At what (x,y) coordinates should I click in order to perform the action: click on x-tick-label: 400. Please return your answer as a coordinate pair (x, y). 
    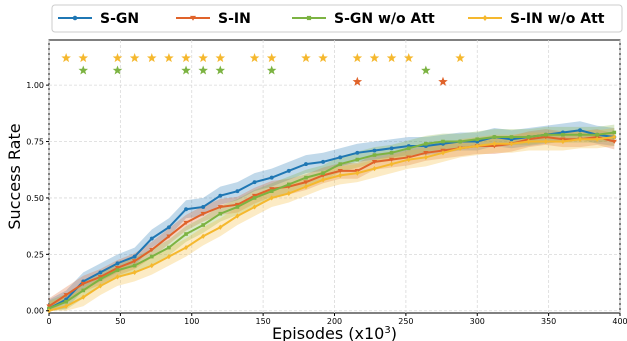
    Looking at the image, I should click on (619, 321).